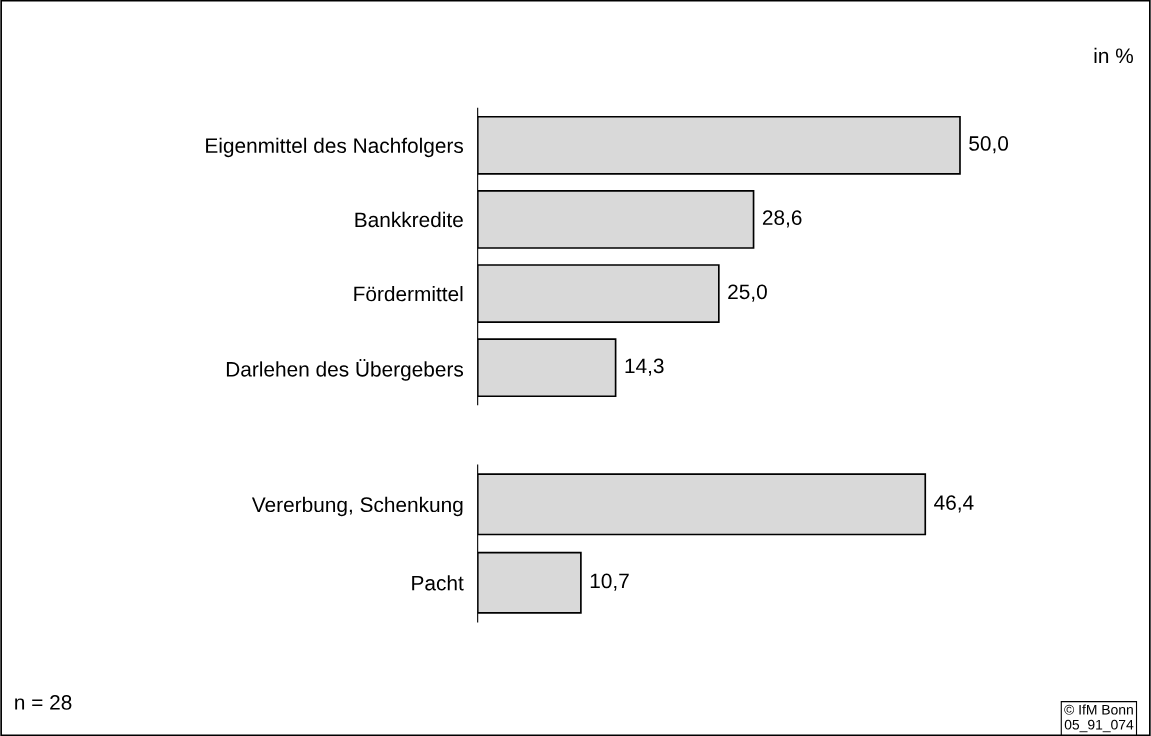 The width and height of the screenshot is (1151, 736). I want to click on y-tick-label: Eigenmittel des Nachfolgers, so click(335, 147).